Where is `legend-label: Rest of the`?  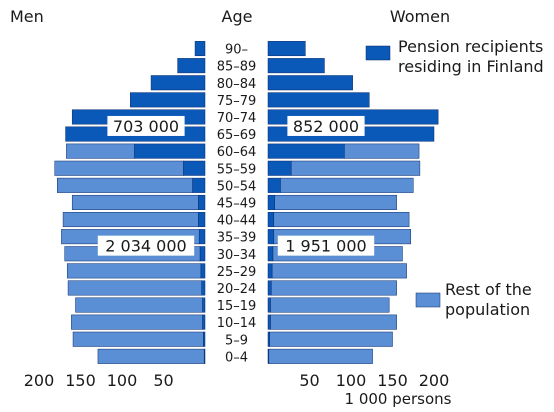 legend-label: Rest of the is located at coordinates (488, 289).